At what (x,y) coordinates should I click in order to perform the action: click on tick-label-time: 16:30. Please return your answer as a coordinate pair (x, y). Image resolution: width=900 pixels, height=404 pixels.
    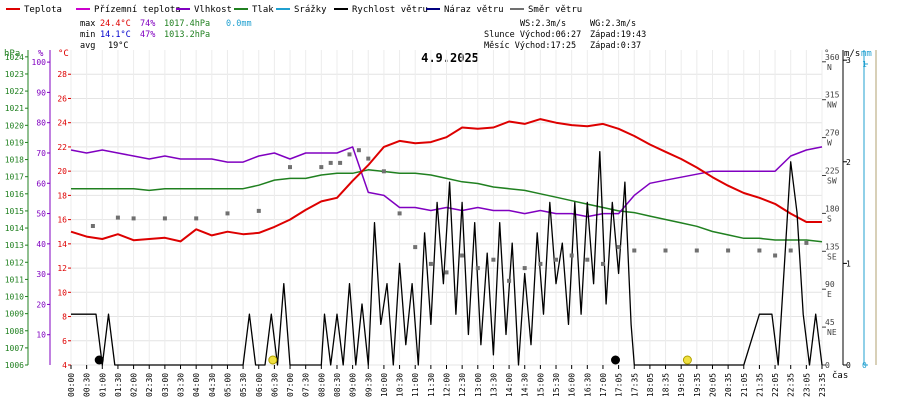
    Looking at the image, I should click on (587, 385).